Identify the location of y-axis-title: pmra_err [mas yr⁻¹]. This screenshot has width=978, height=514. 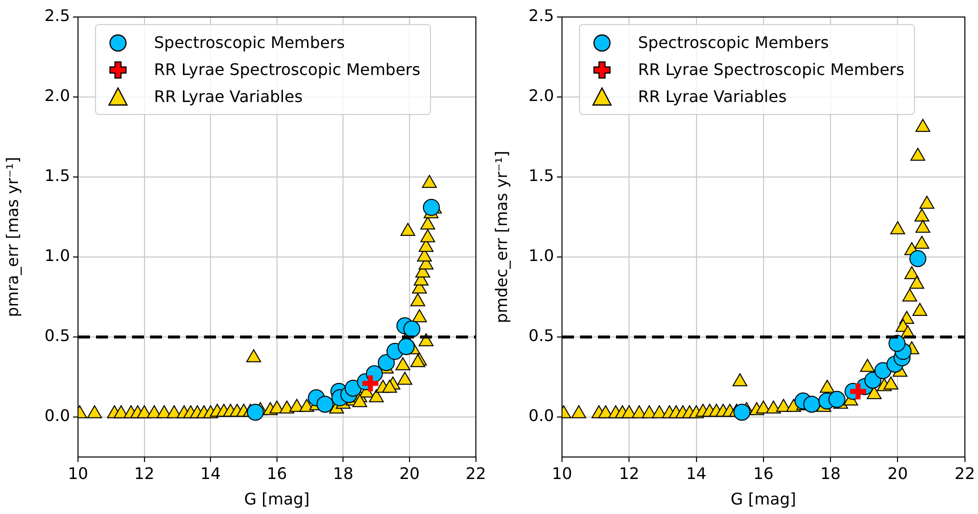
(12, 237).